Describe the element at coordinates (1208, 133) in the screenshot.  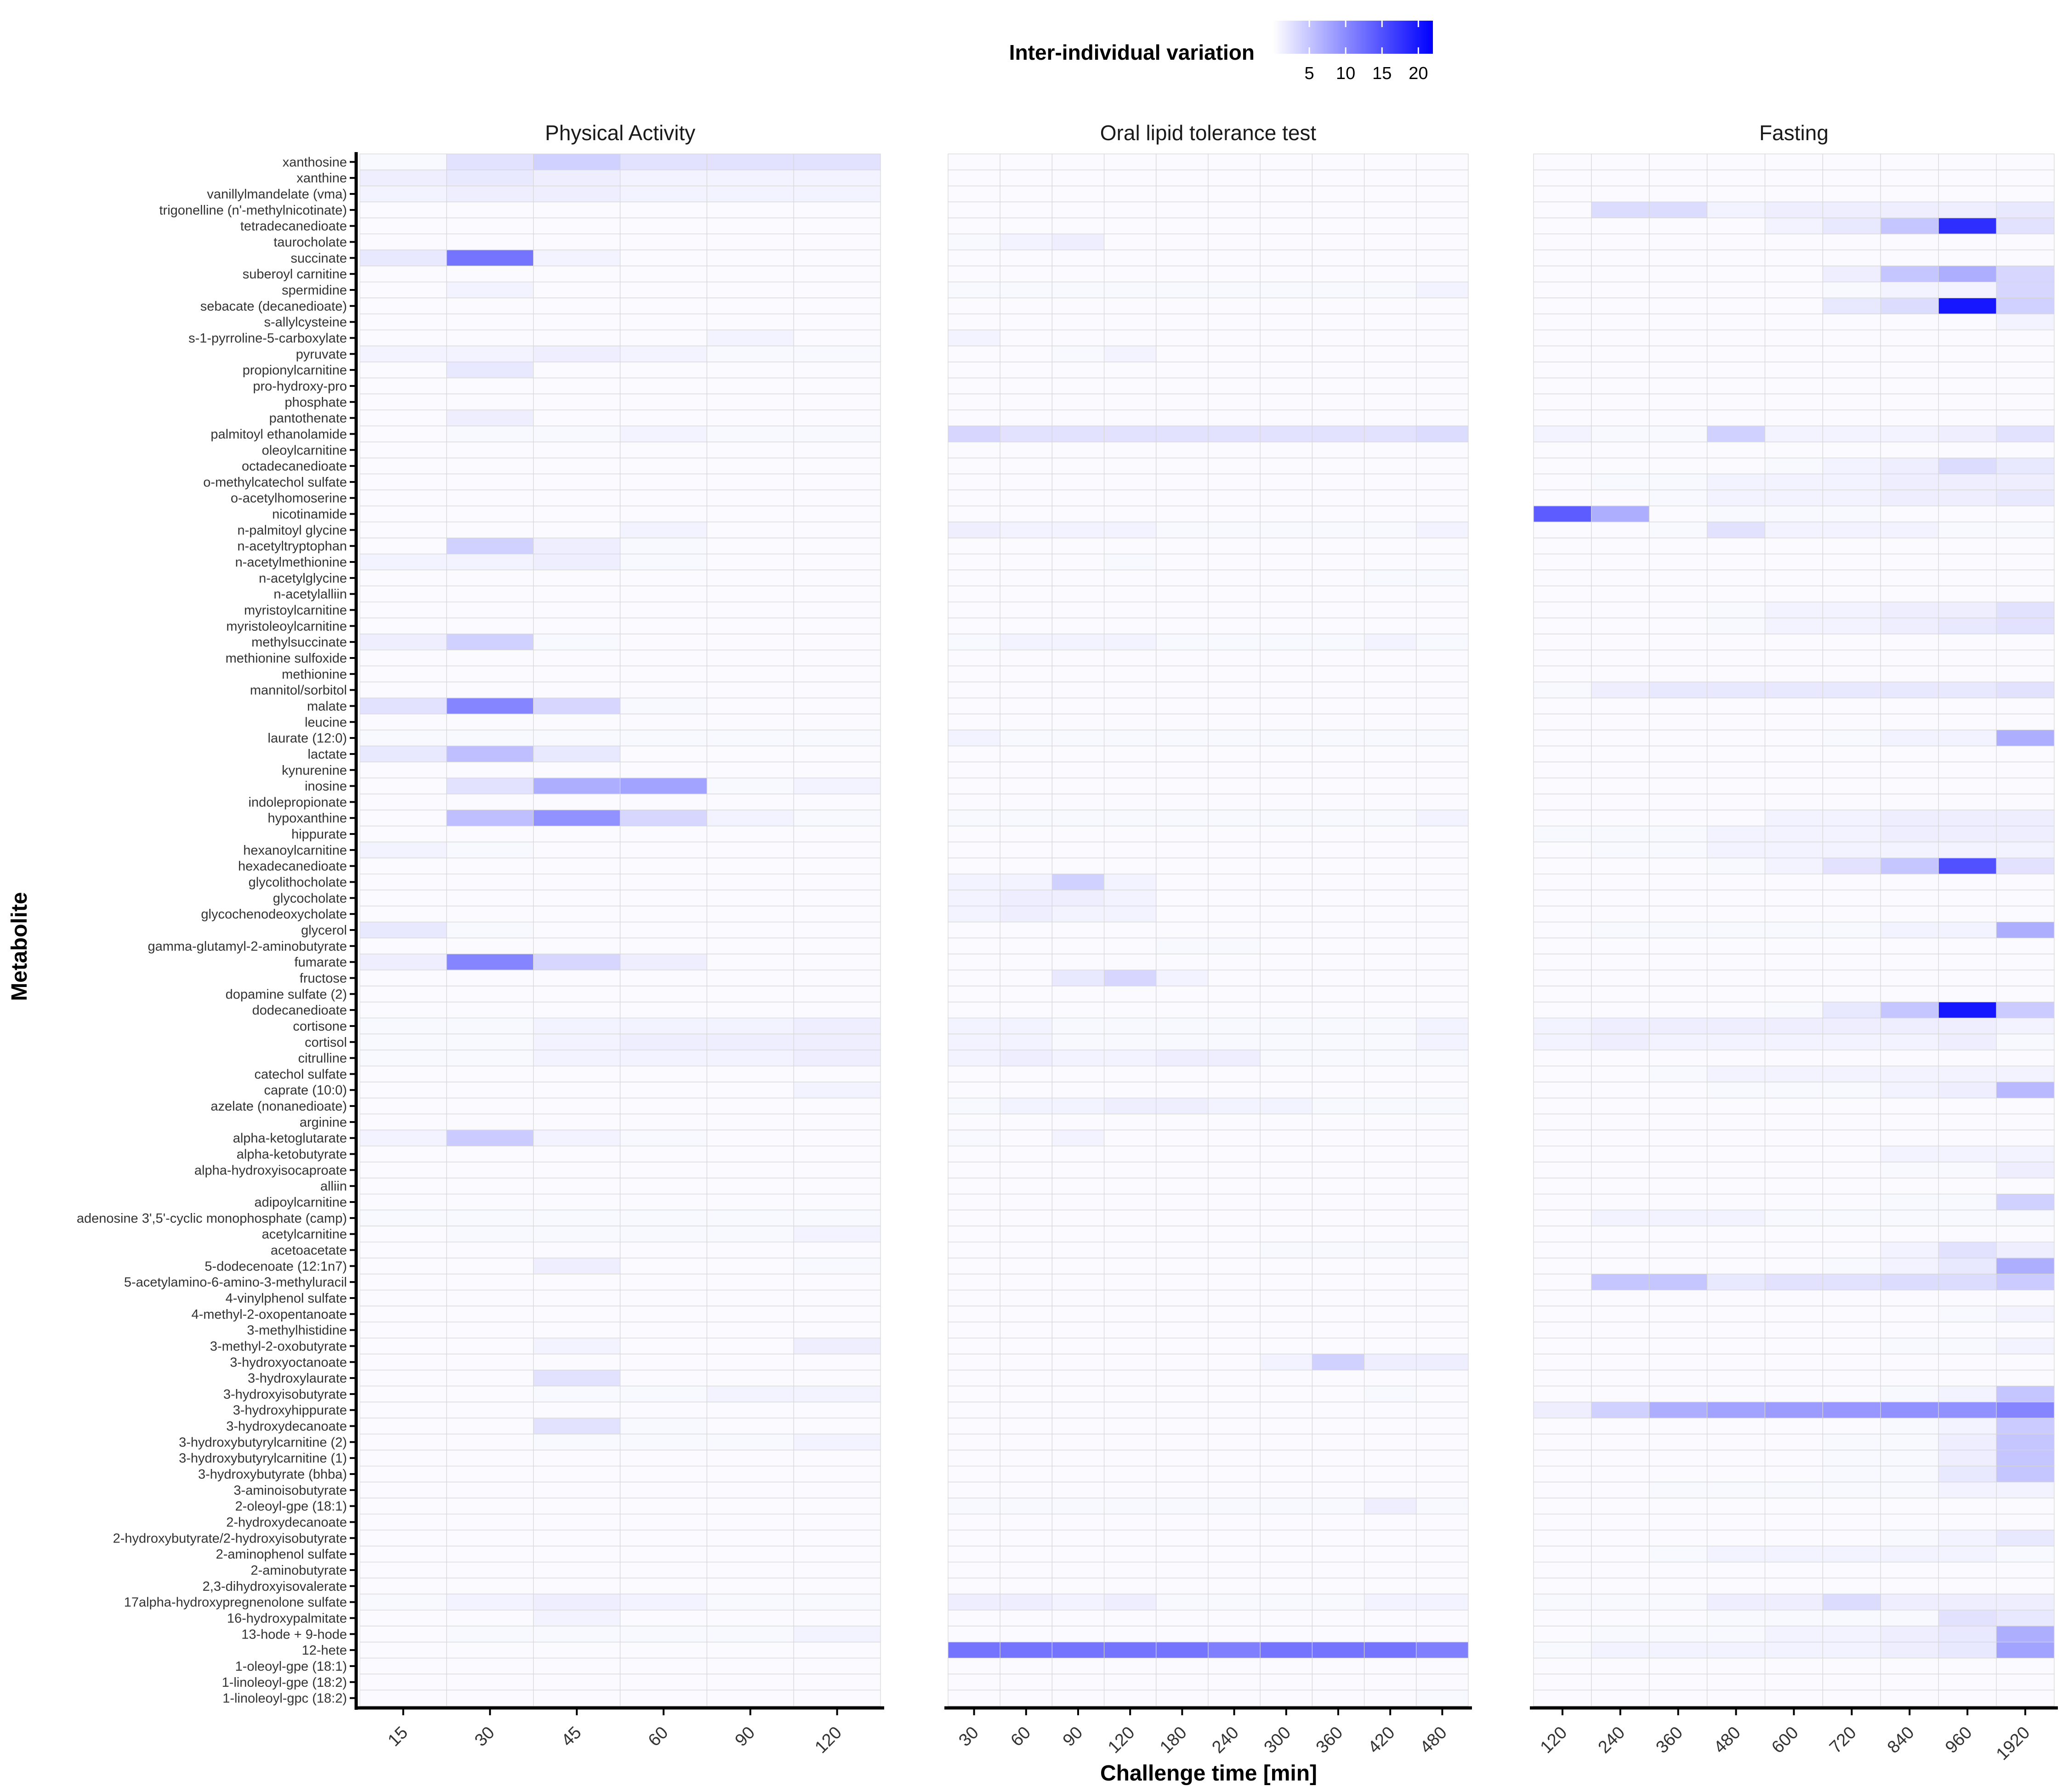
I see `panel-title-oral-lipid-tolerance-test: Oral lipid tolerance test` at that location.